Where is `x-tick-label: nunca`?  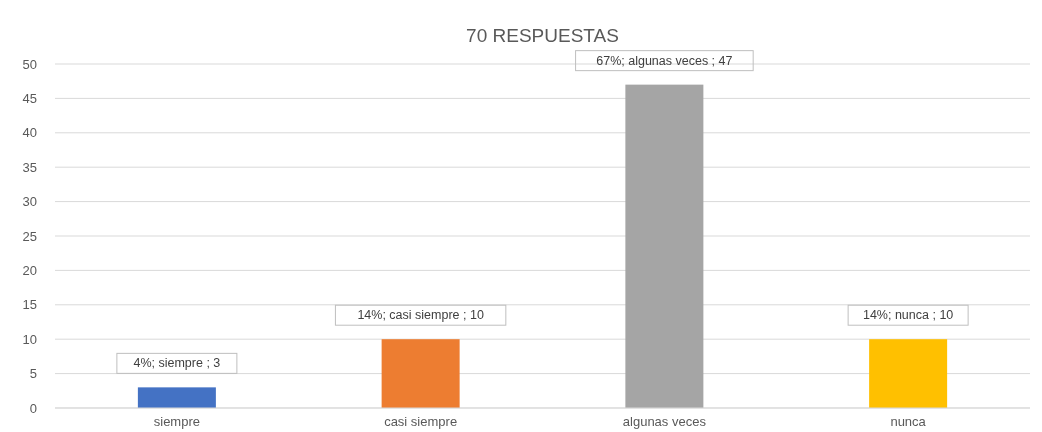 x-tick-label: nunca is located at coordinates (908, 421).